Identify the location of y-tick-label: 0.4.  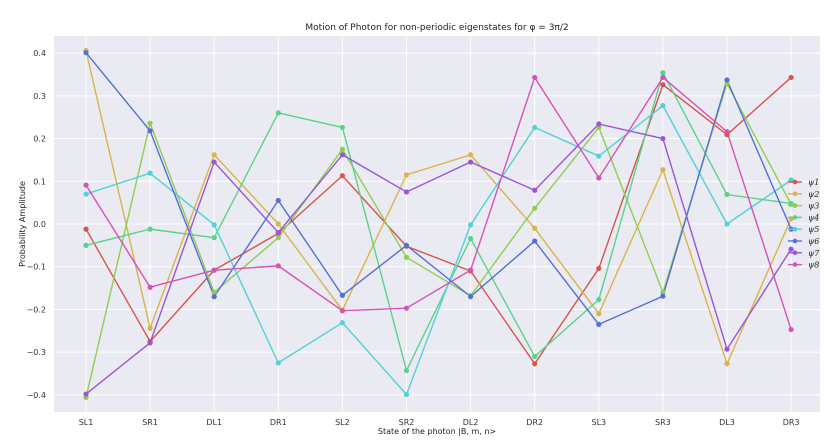
(39, 53).